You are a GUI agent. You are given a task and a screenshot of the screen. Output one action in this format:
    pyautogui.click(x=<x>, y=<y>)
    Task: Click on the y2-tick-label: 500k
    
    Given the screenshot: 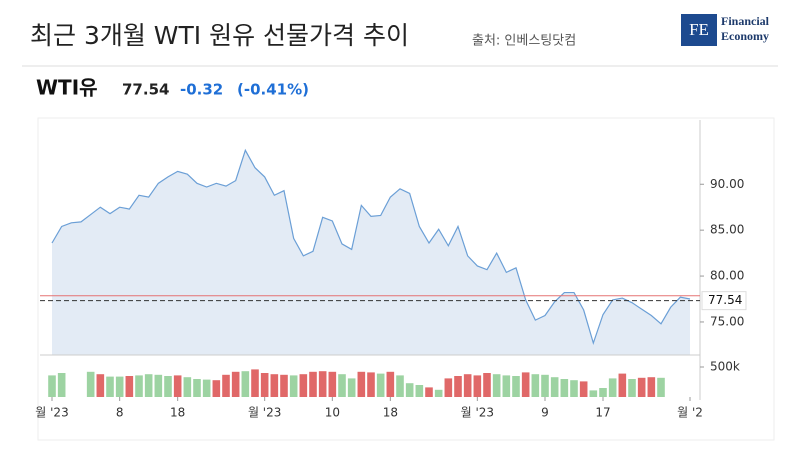 What is the action you would take?
    pyautogui.click(x=725, y=367)
    